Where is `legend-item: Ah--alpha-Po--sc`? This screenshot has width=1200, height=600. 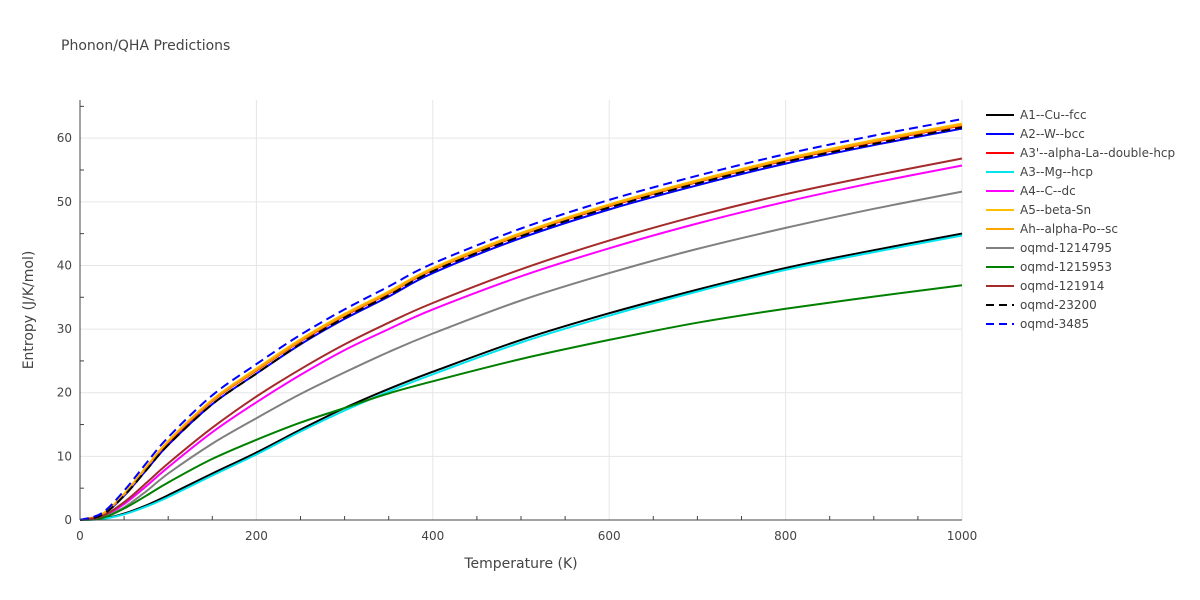 legend-item: Ah--alpha-Po--sc is located at coordinates (1052, 229).